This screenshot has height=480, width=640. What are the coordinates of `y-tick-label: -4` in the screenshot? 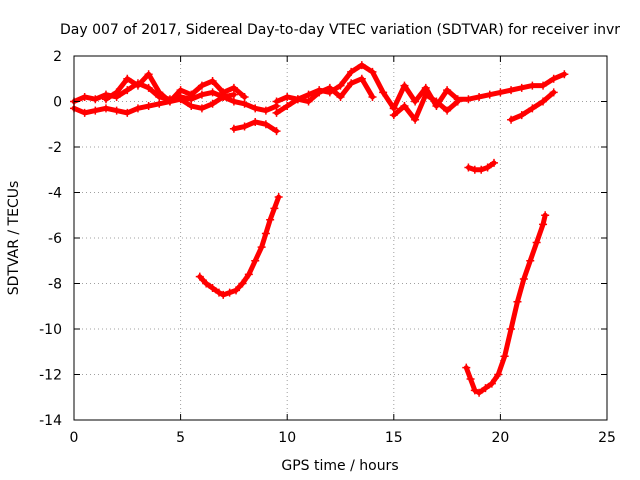 It's located at (55, 194).